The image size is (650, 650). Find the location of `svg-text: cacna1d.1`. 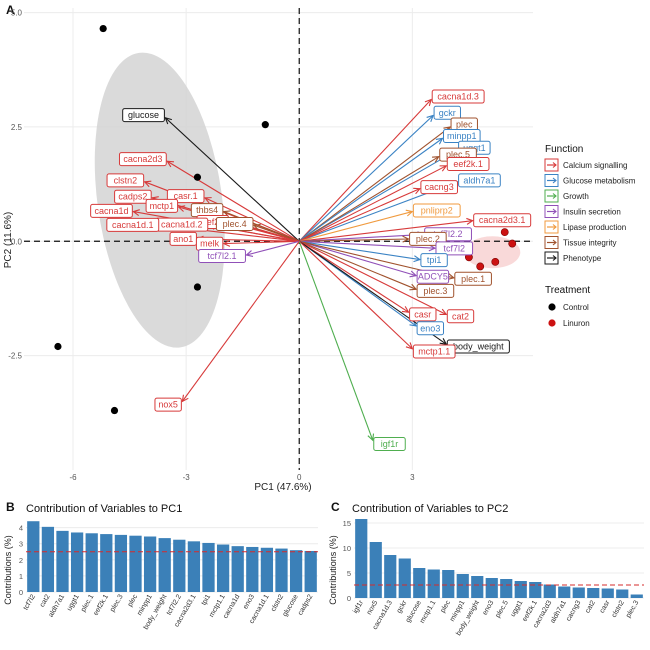

svg-text: cacna1d.1 is located at coordinates (133, 225).